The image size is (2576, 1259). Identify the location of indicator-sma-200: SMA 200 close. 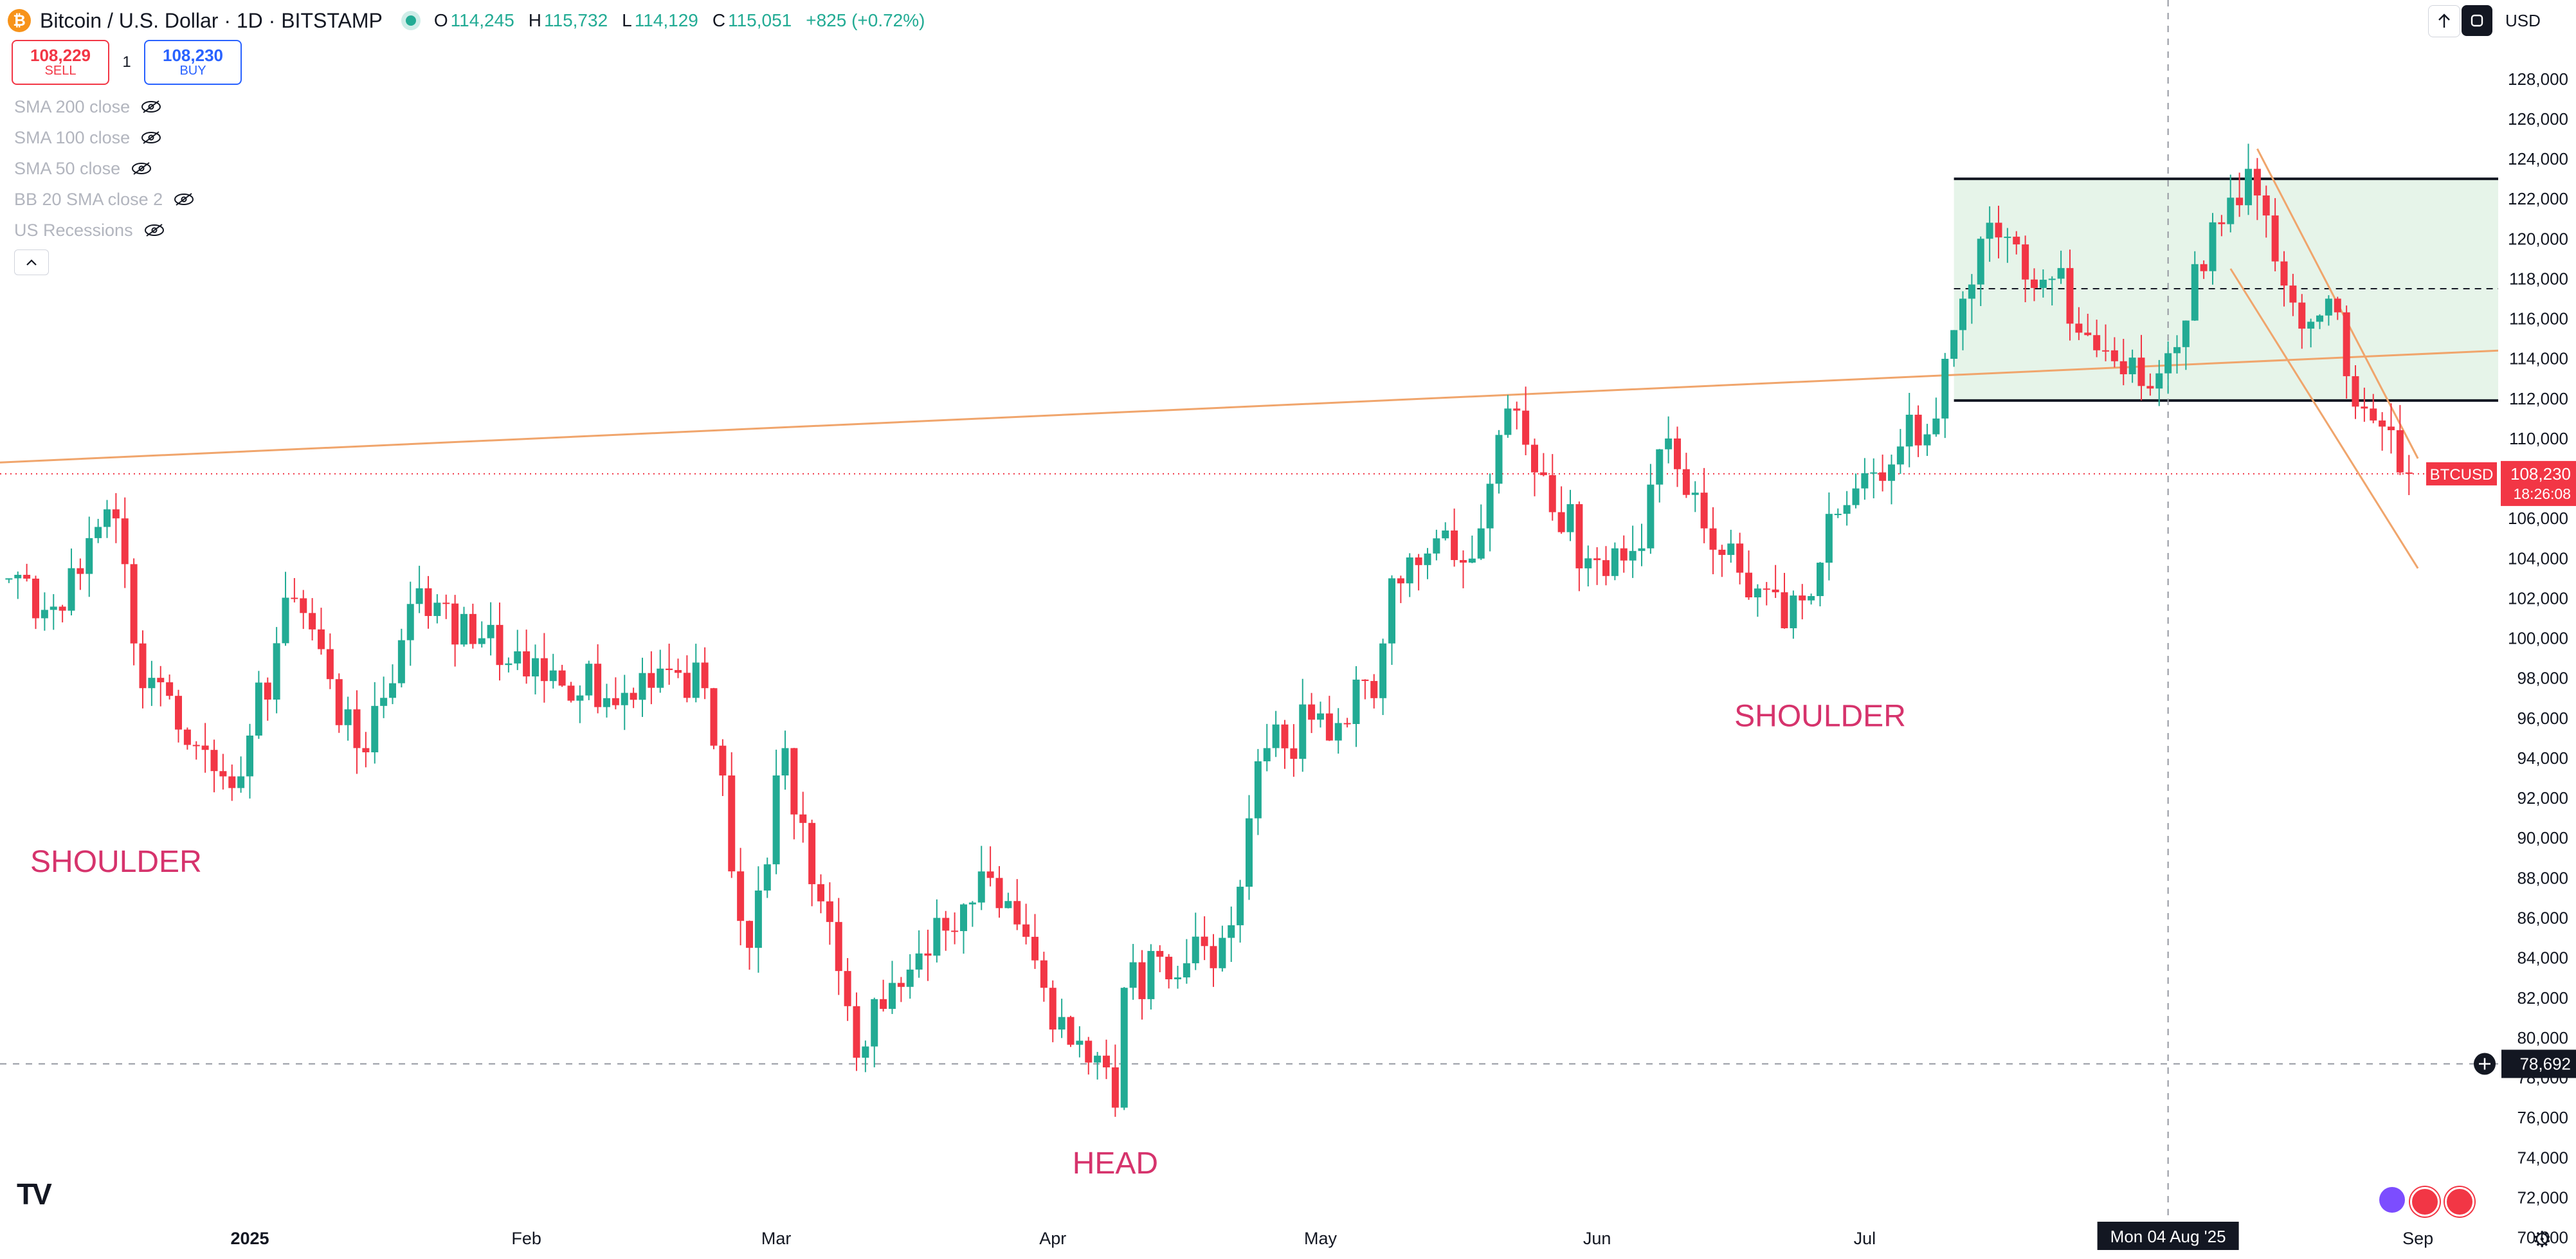
(104, 106).